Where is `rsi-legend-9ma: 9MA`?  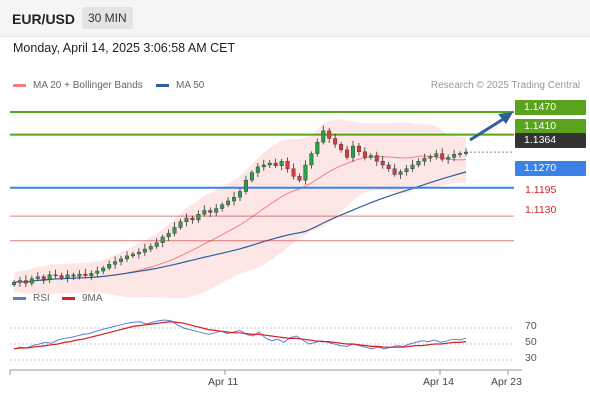
rsi-legend-9ma: 9MA is located at coordinates (82, 298).